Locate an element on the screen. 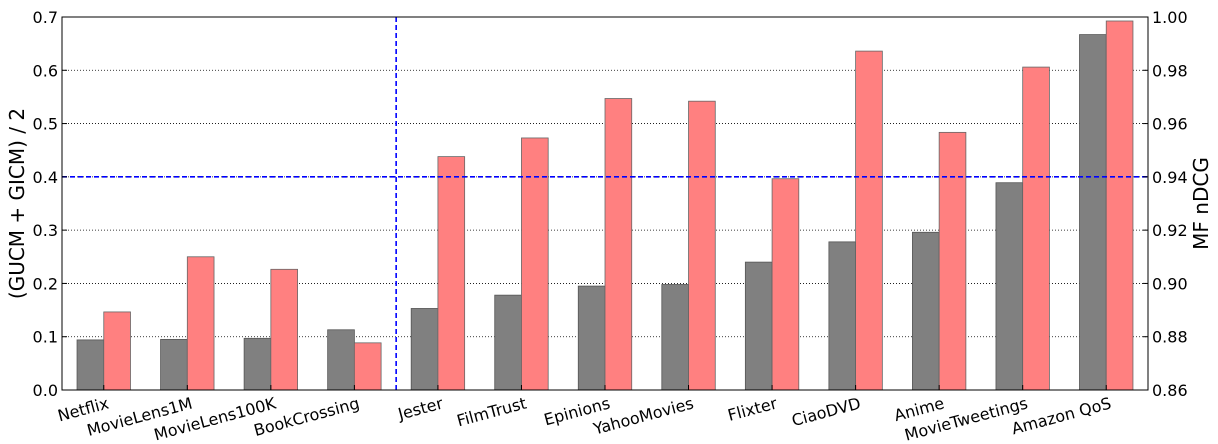 The height and width of the screenshot is (444, 1218). left-tick-label: 0.5 is located at coordinates (45, 124).